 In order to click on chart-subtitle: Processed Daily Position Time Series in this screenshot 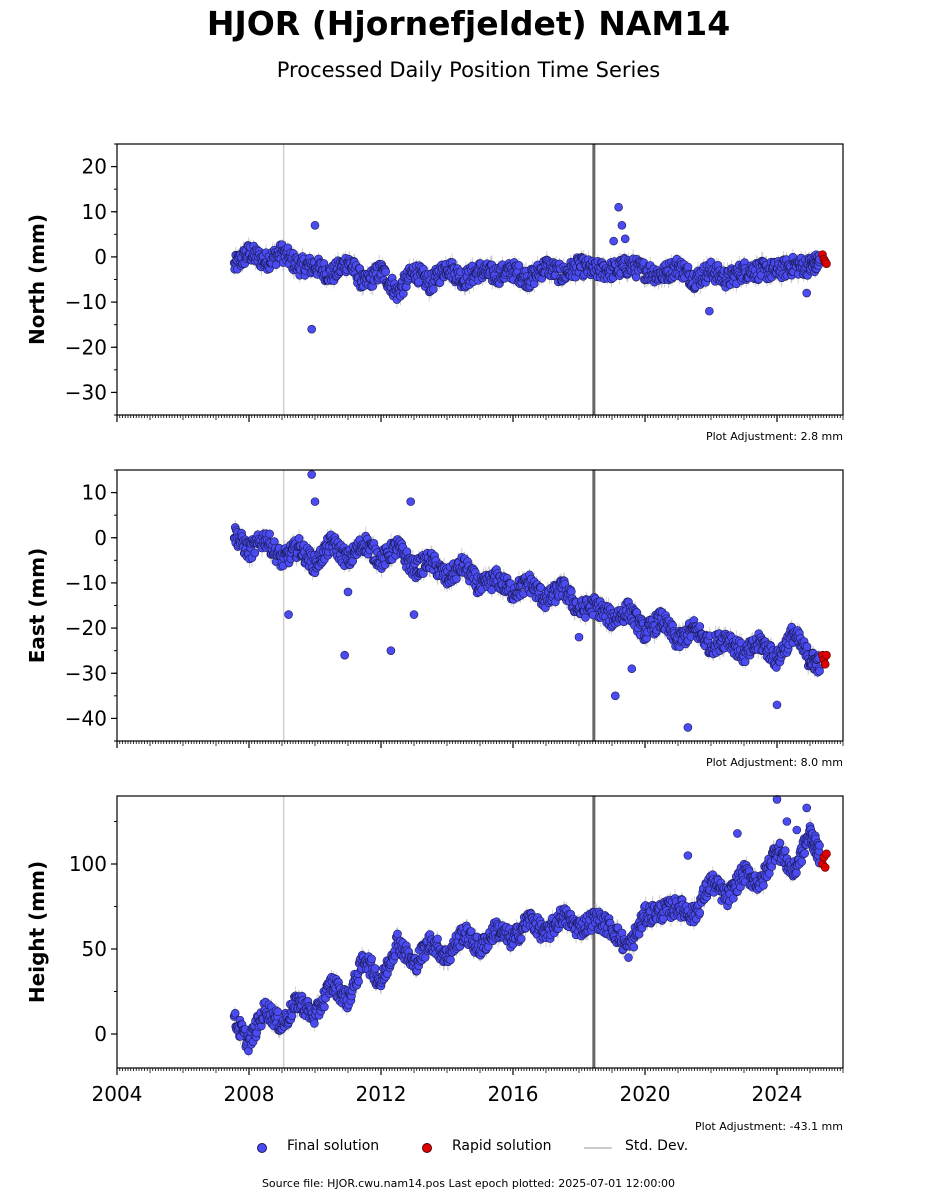, I will do `click(468, 70)`.